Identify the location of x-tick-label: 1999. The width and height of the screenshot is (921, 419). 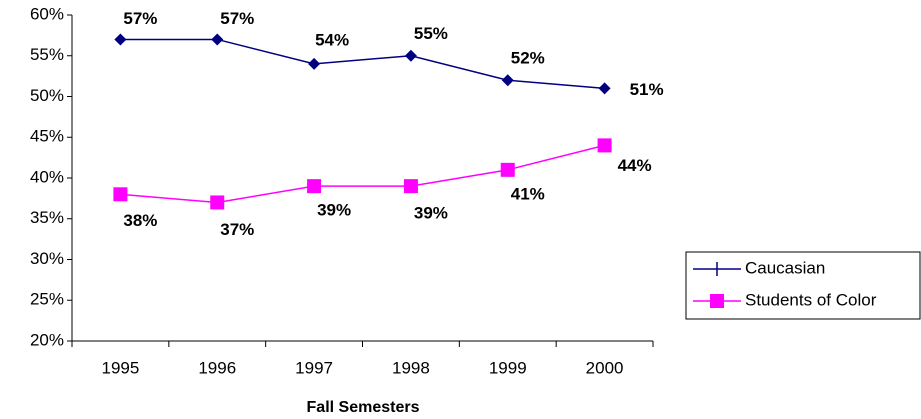
(508, 367).